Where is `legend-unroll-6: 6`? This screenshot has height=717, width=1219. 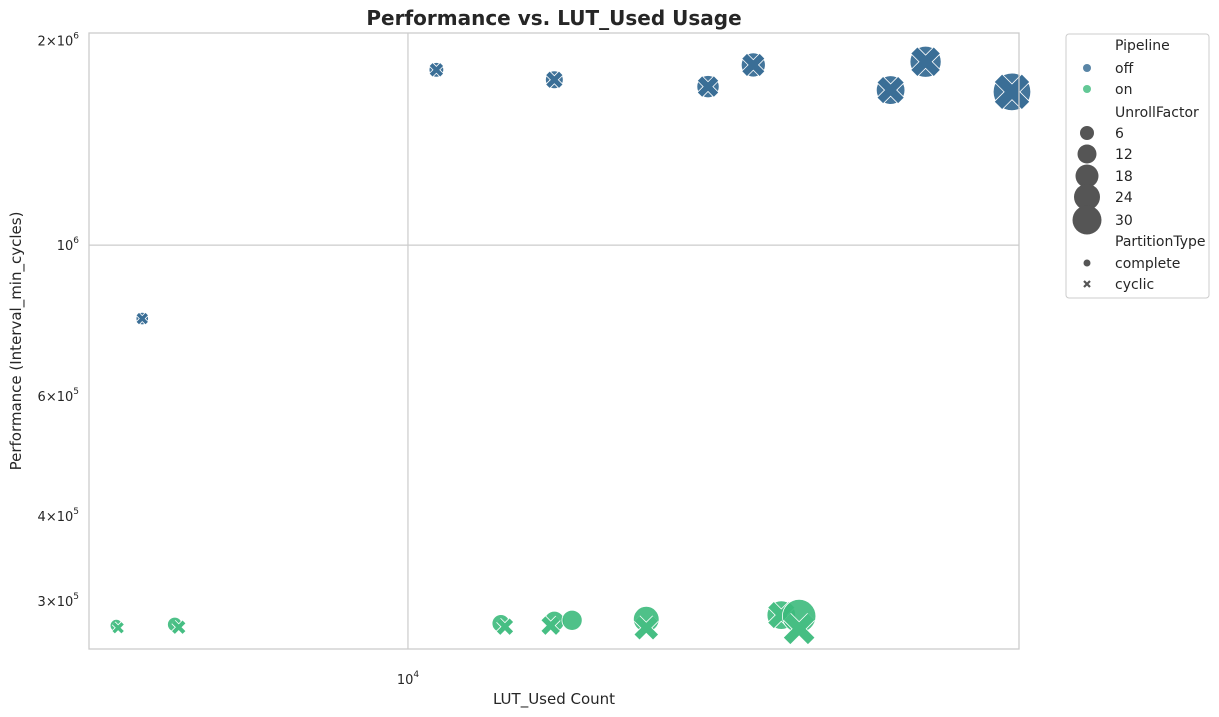 legend-unroll-6: 6 is located at coordinates (1119, 134).